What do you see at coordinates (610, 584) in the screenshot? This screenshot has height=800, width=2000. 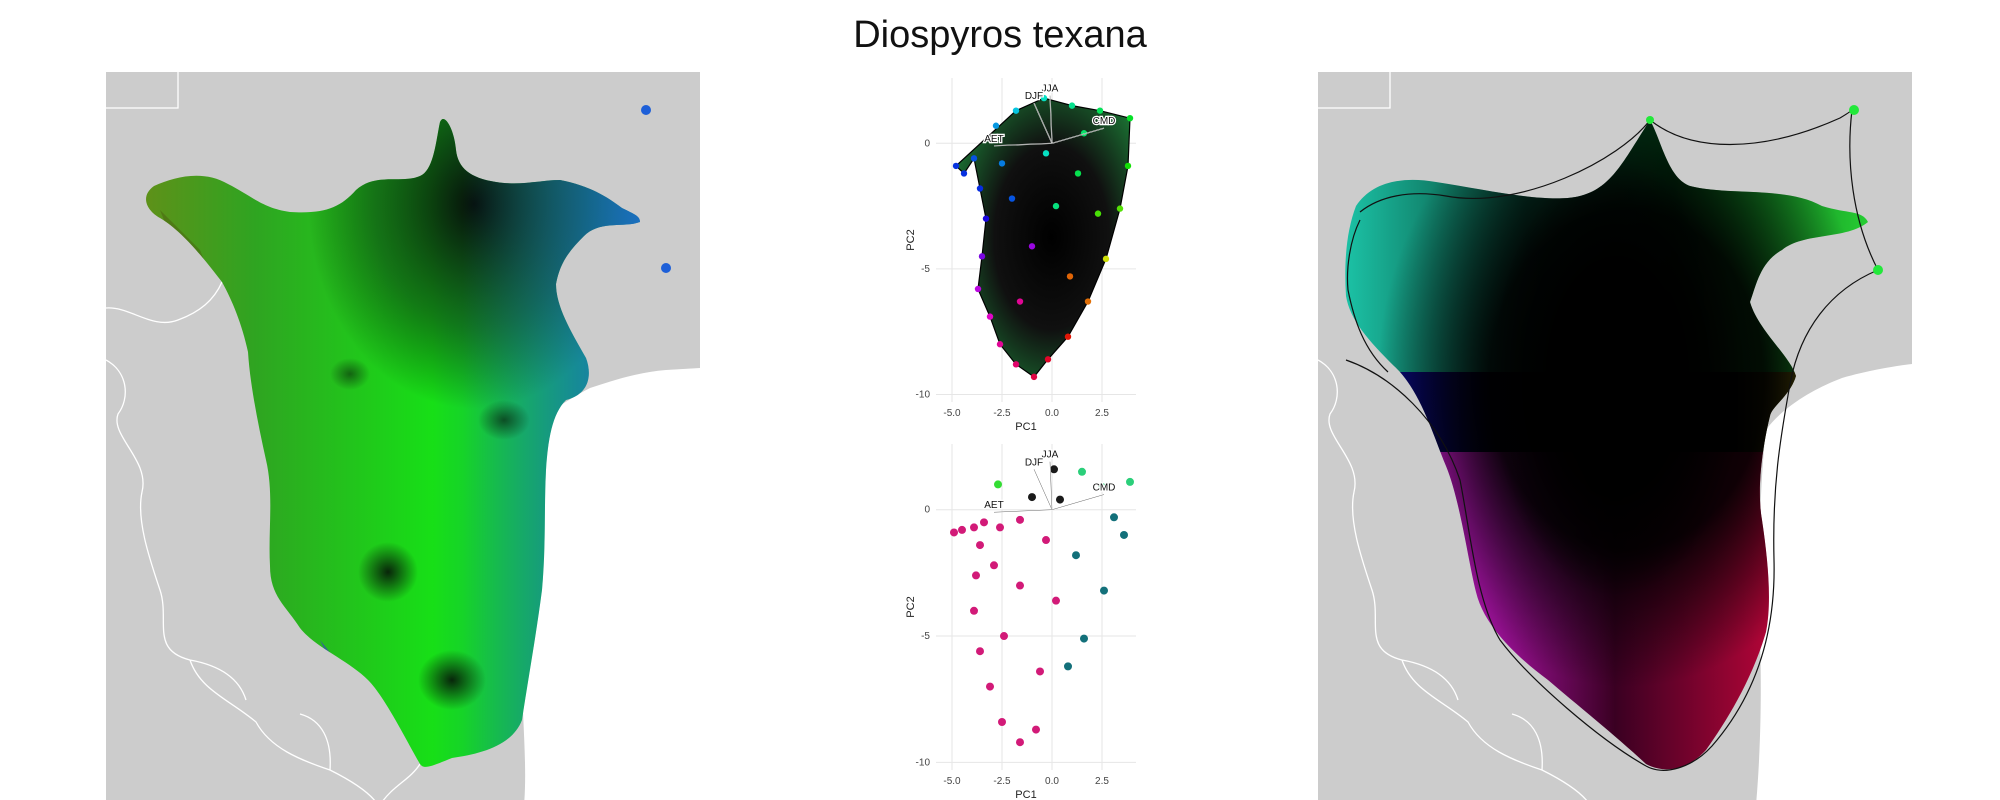 I see `left-map-ocean` at bounding box center [610, 584].